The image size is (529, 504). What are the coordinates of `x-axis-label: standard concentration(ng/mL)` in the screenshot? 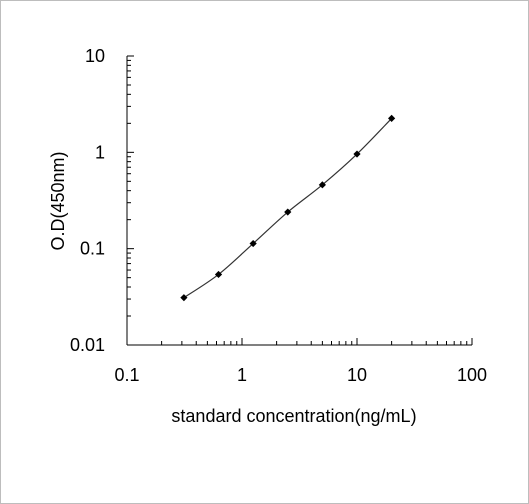 It's located at (293, 416).